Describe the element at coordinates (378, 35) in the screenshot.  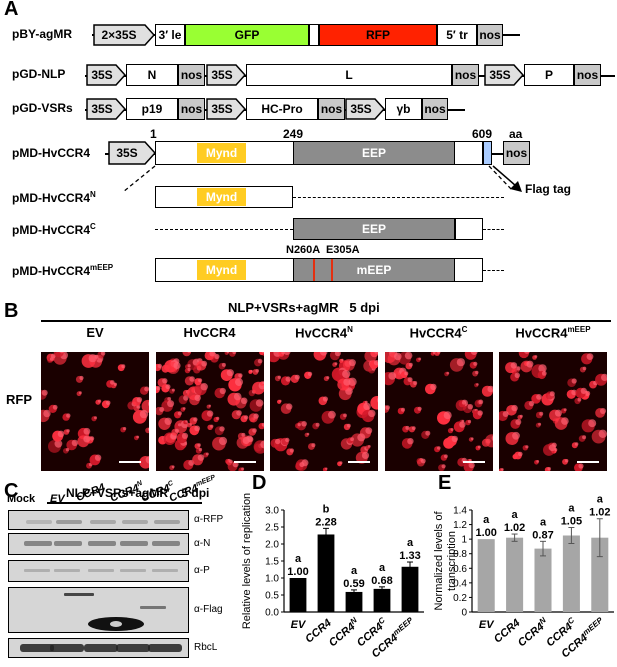
I see `element-rfp: RFP` at that location.